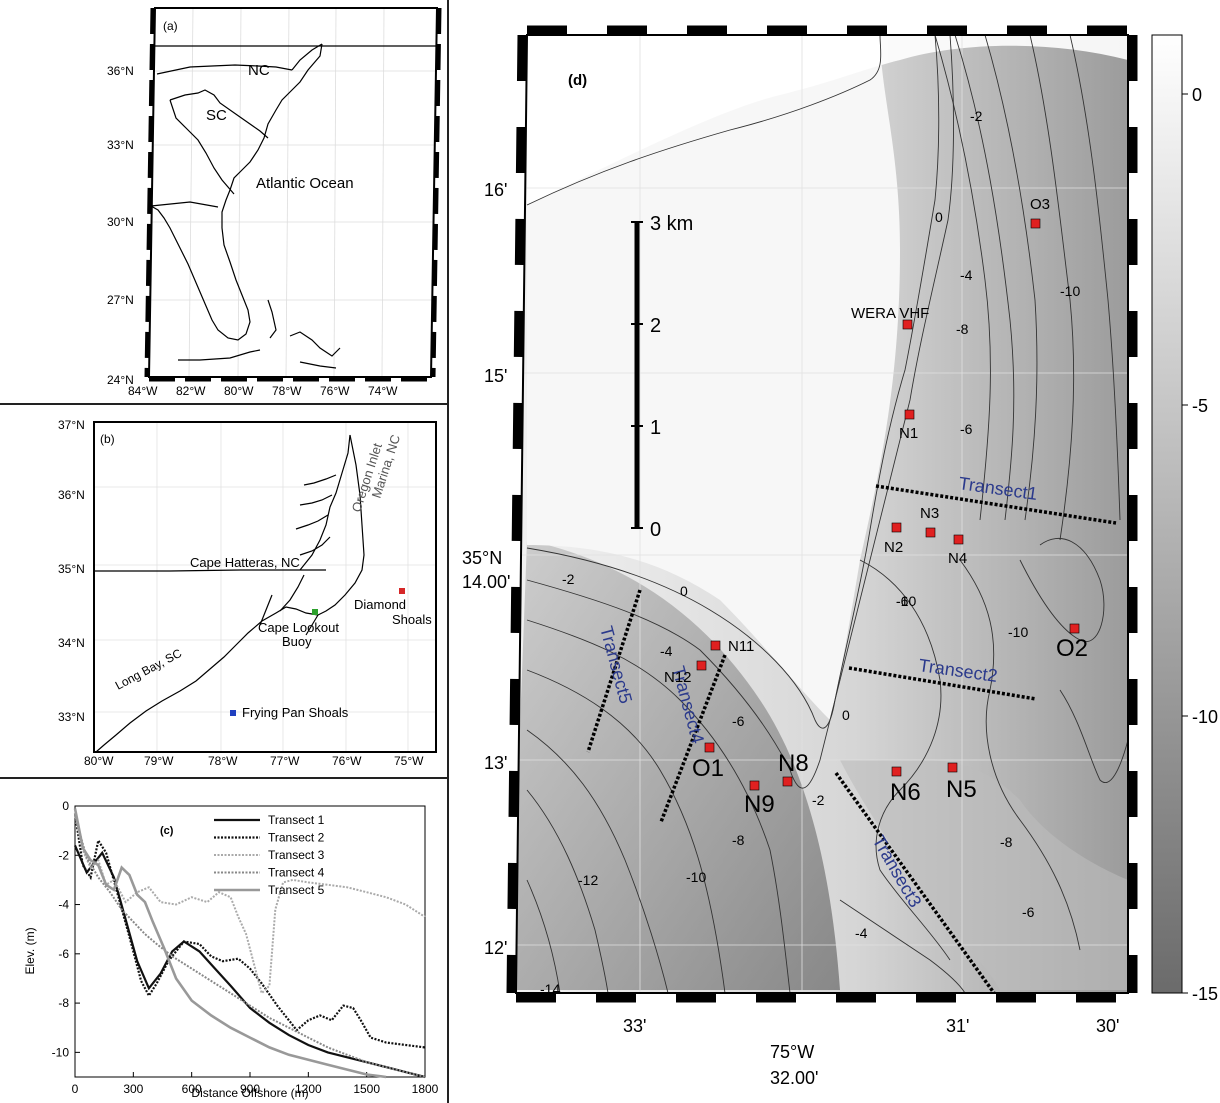 Image resolution: width=1220 pixels, height=1103 pixels. I want to click on station-n12-label: N12, so click(678, 677).